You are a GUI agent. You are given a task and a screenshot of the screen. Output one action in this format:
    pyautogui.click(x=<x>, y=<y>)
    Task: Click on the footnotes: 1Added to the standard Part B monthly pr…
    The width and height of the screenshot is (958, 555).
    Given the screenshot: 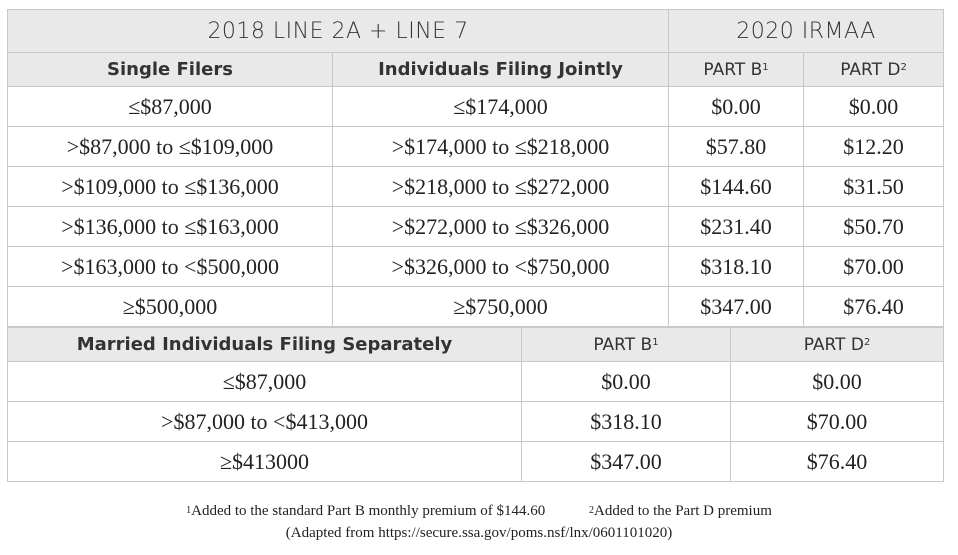 What is the action you would take?
    pyautogui.click(x=479, y=511)
    